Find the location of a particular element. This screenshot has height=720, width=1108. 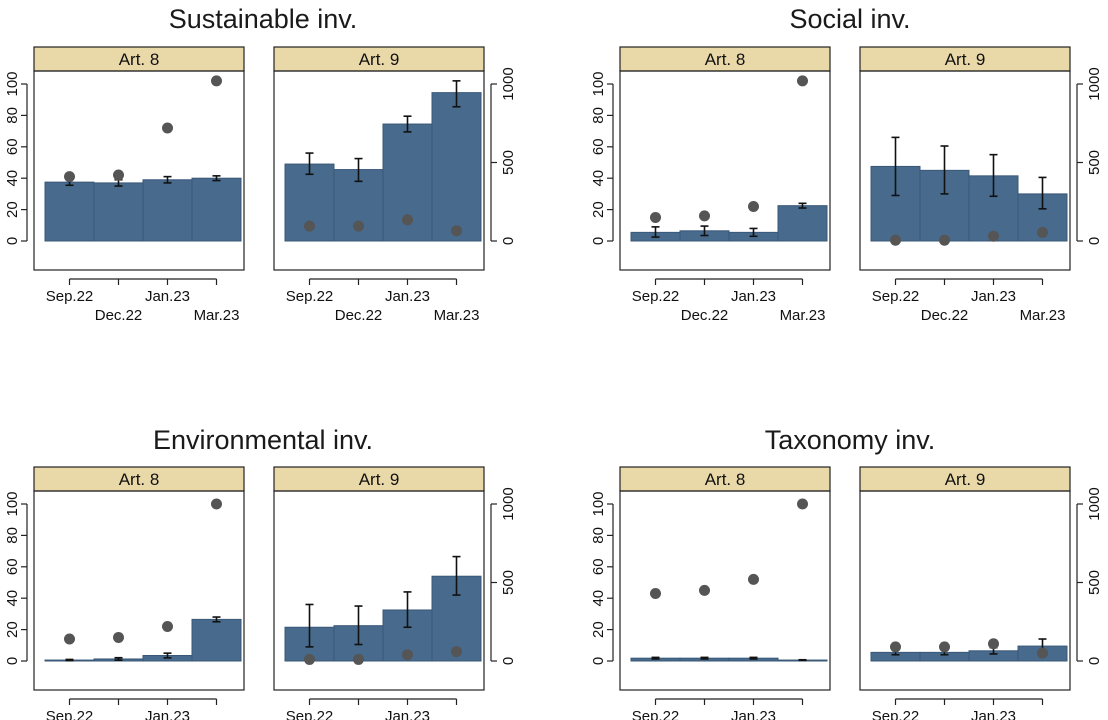

facet-strip-label: Art. 8 is located at coordinates (139, 59).